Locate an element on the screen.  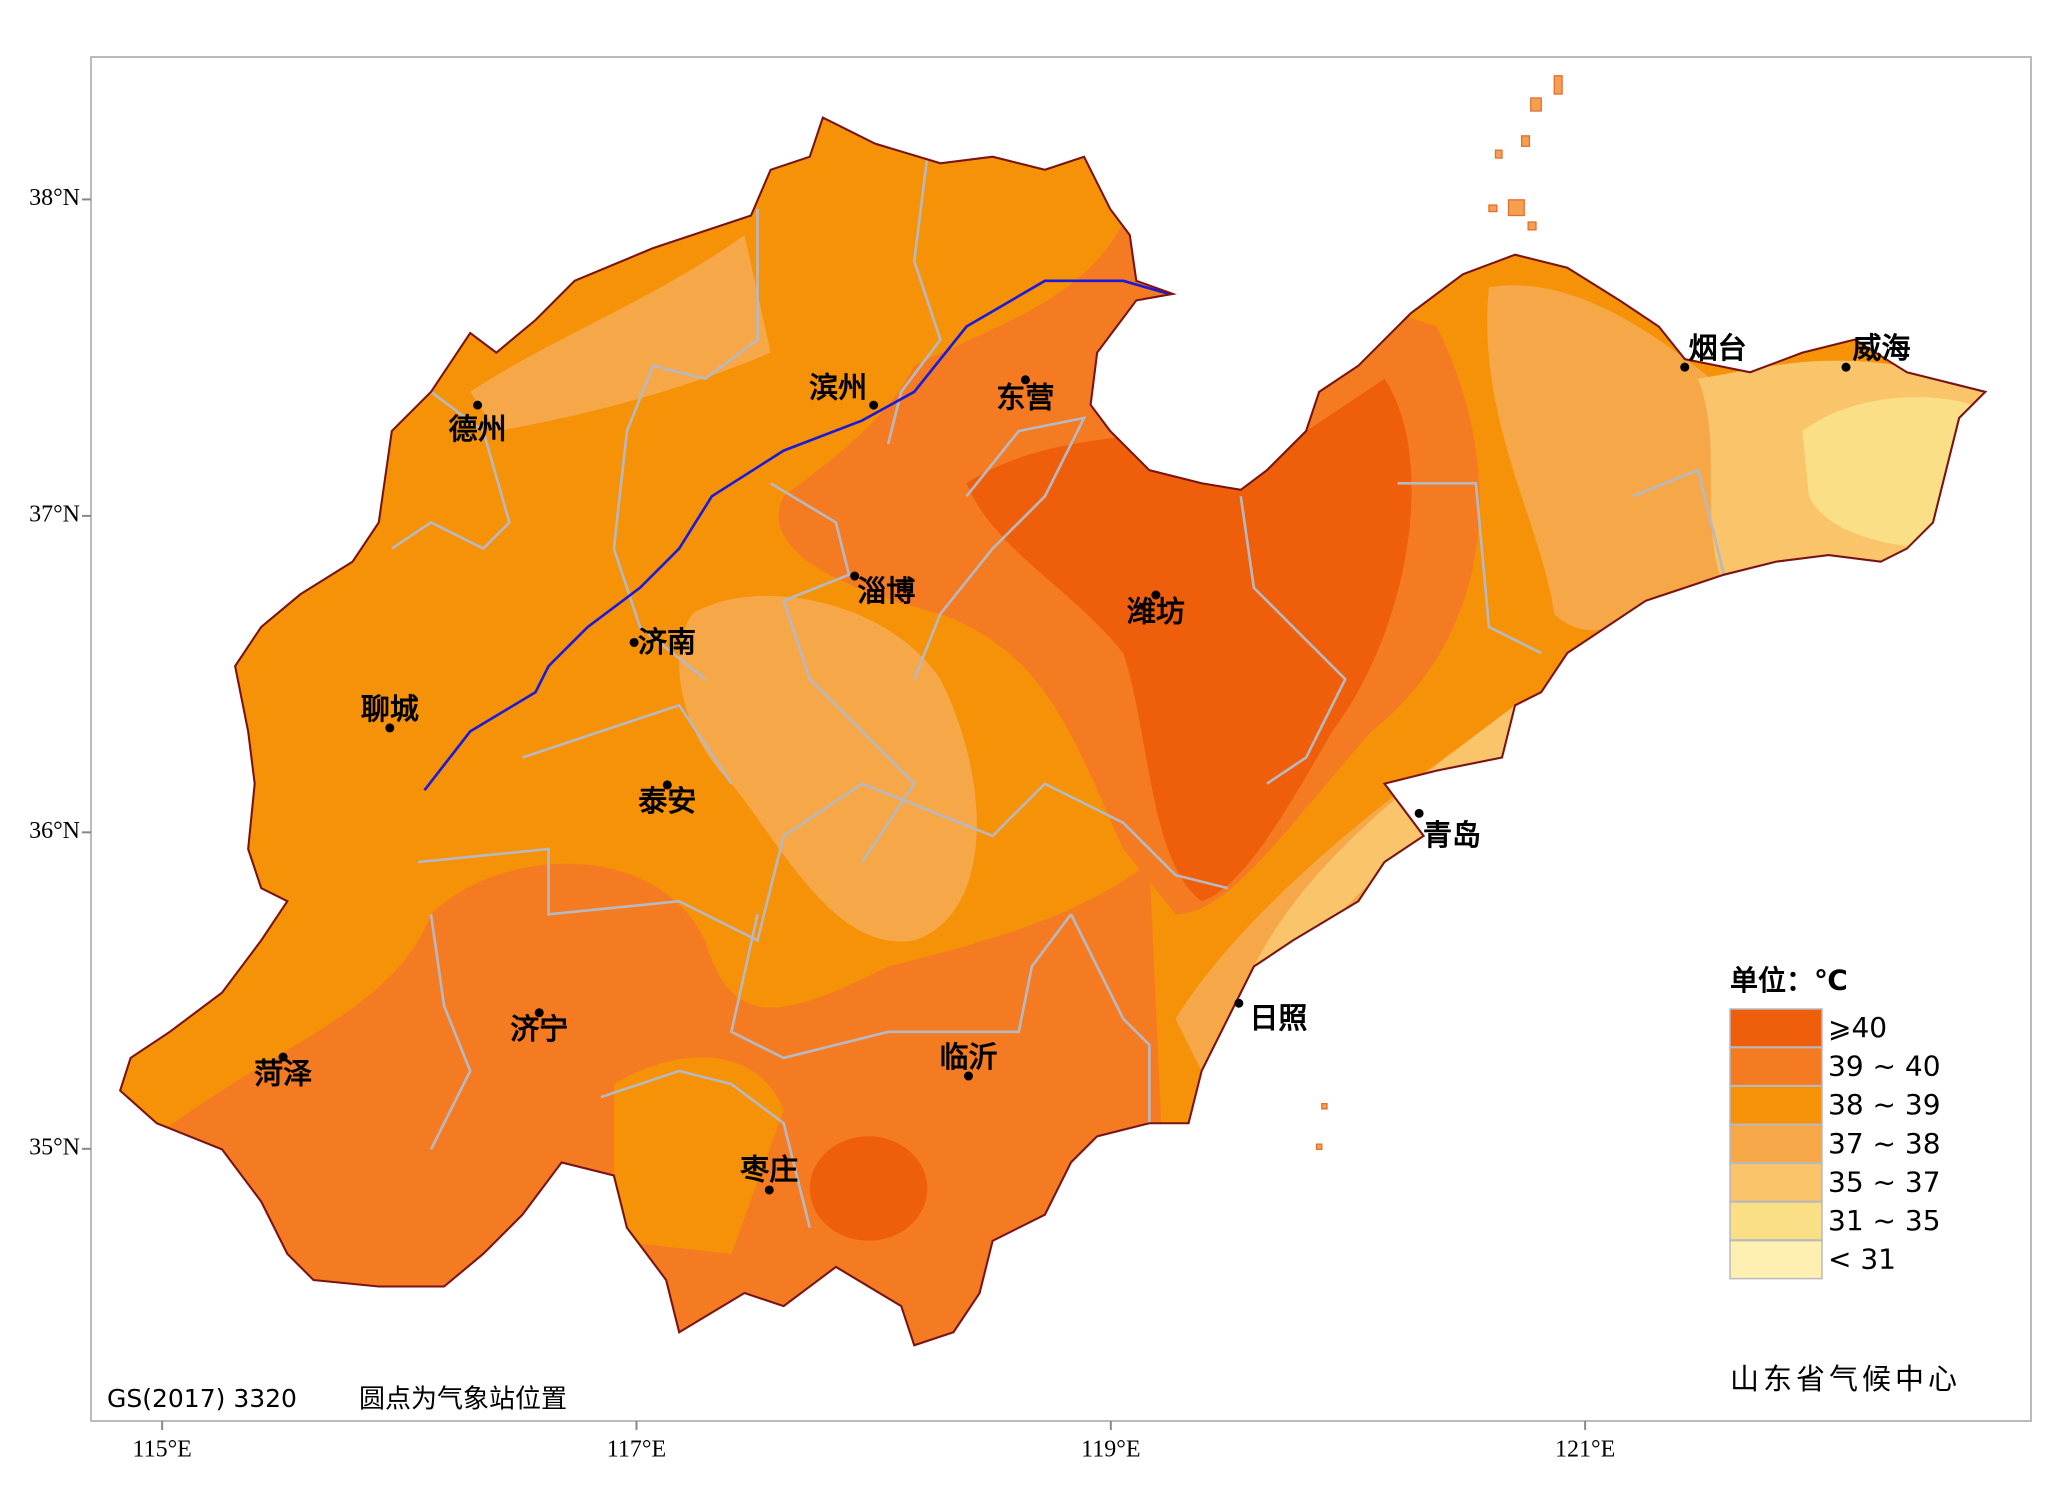
y-tick-label: 35°N is located at coordinates (54, 1147).